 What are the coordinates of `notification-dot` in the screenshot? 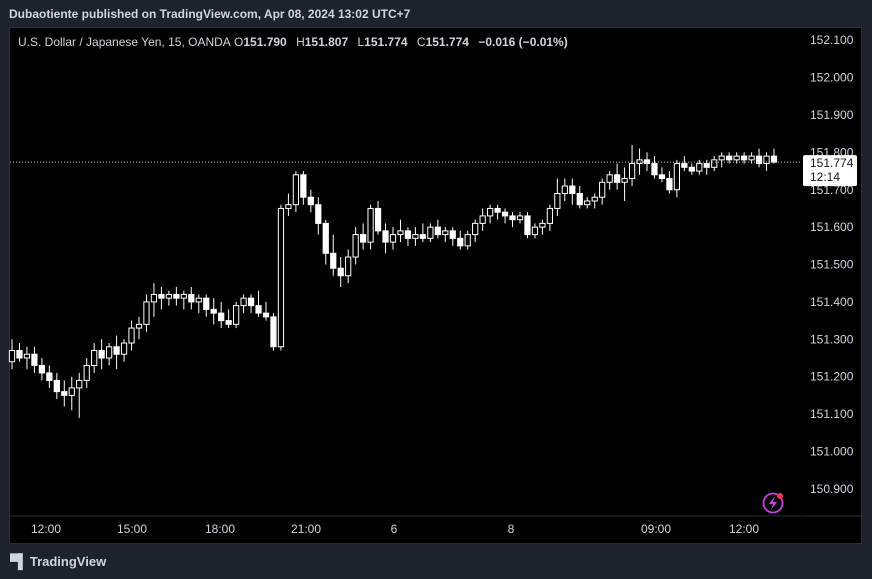 It's located at (780, 496).